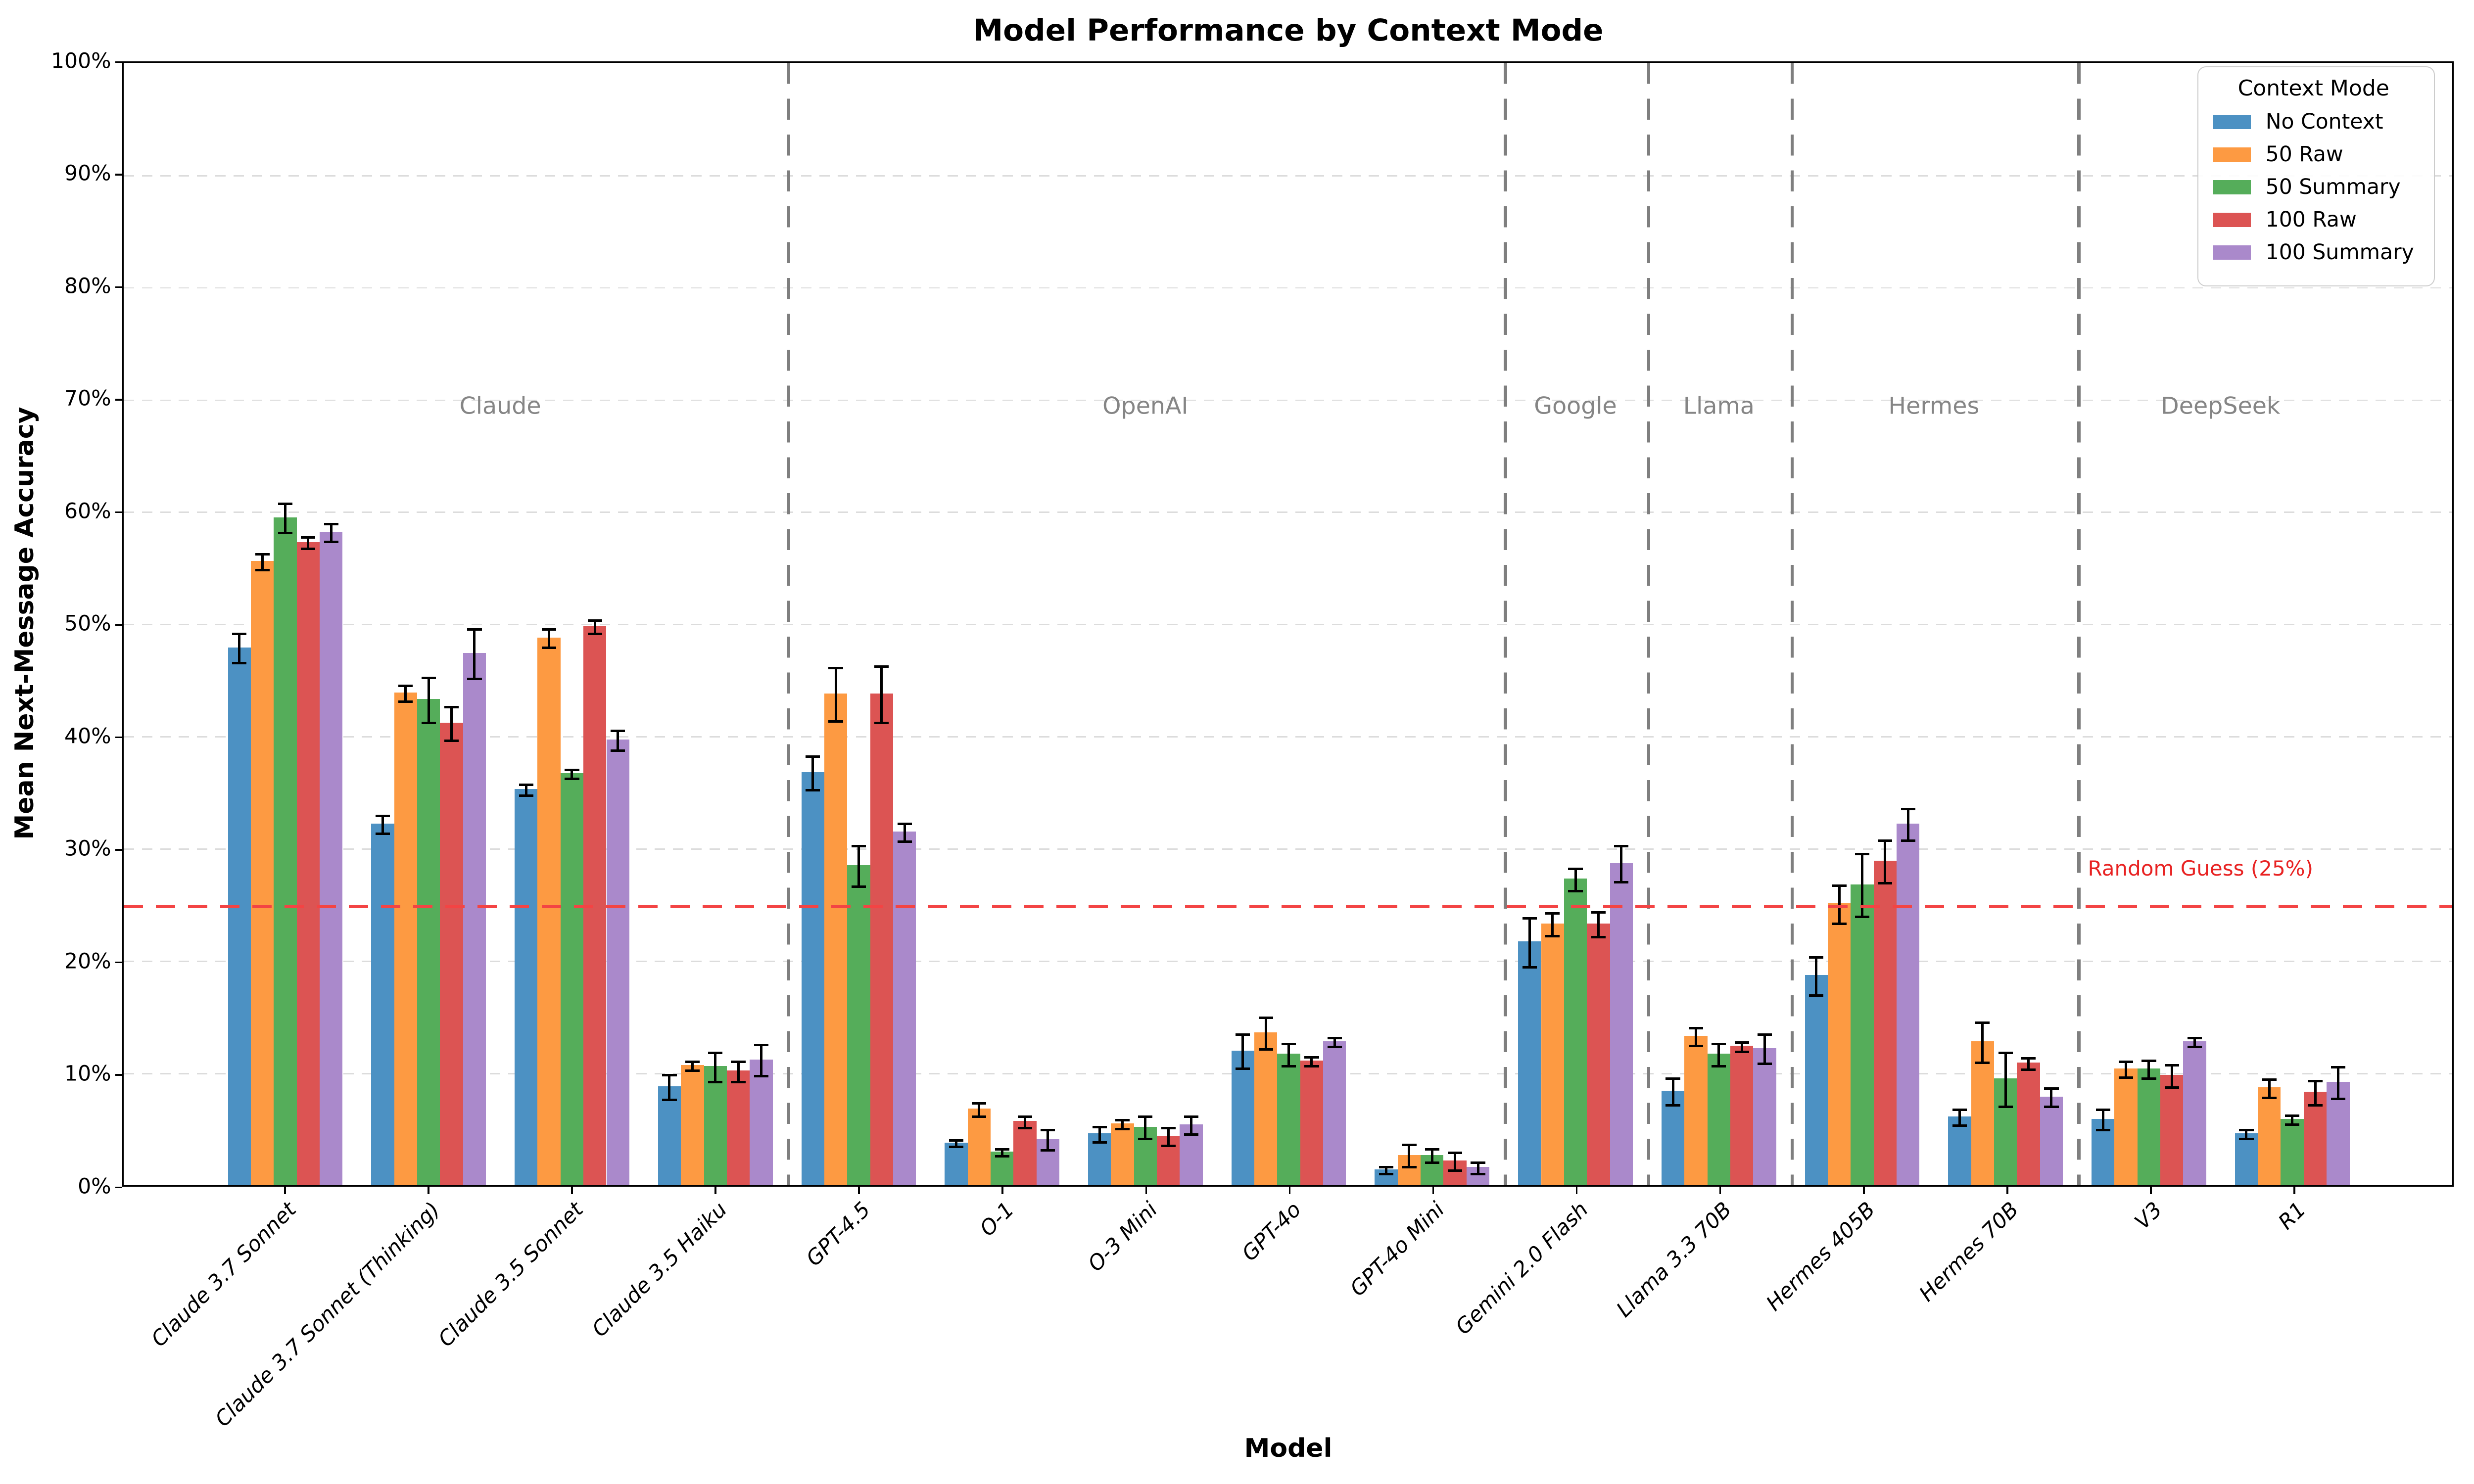  I want to click on y-tick-label: 10%, so click(87, 1074).